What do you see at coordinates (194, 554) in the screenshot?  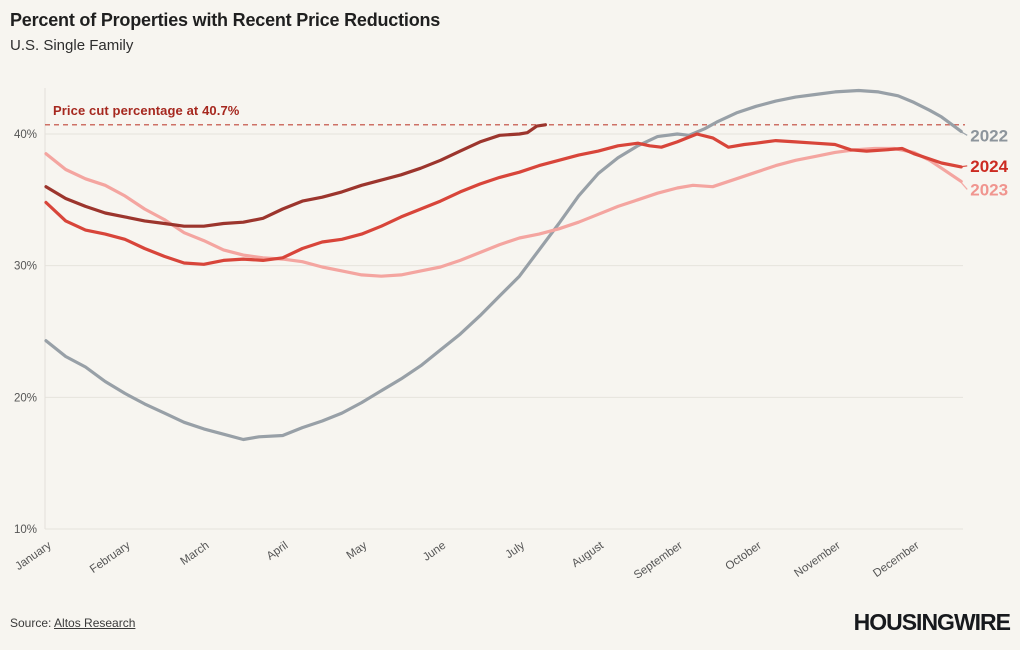 I see `x-tick-march: March` at bounding box center [194, 554].